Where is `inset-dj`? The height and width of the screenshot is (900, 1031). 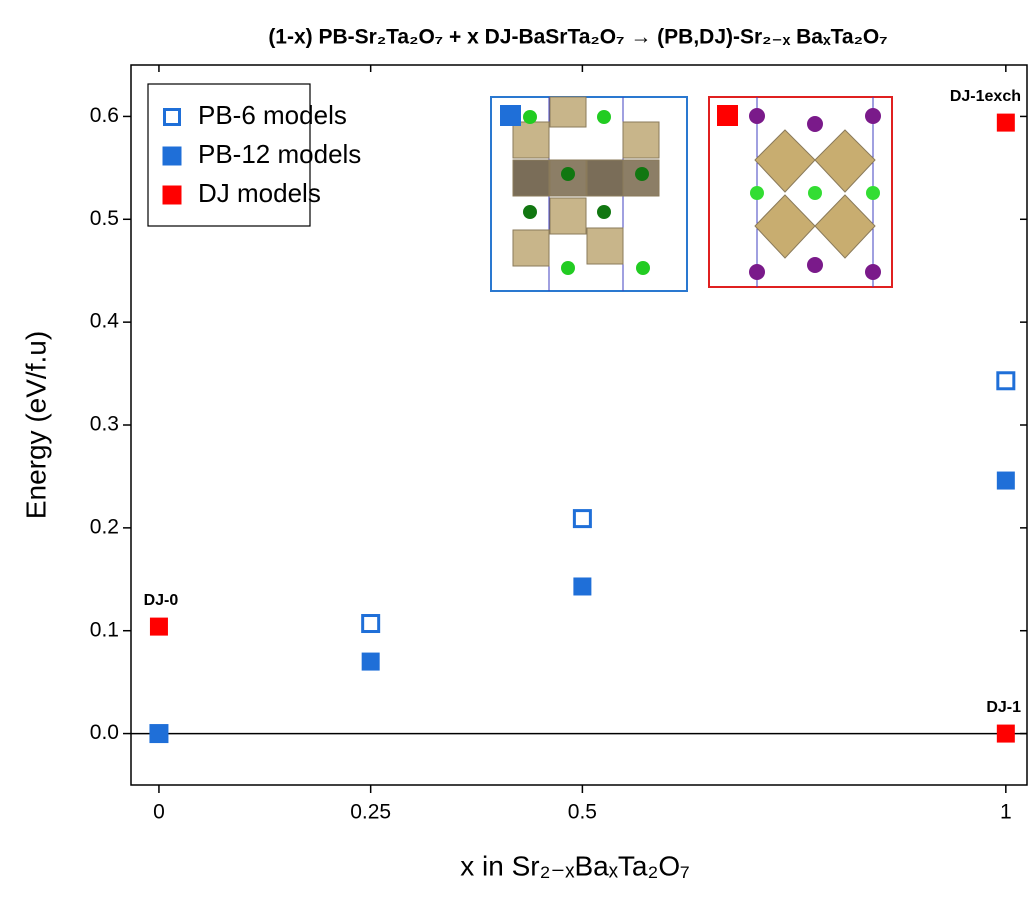
inset-dj is located at coordinates (800, 192).